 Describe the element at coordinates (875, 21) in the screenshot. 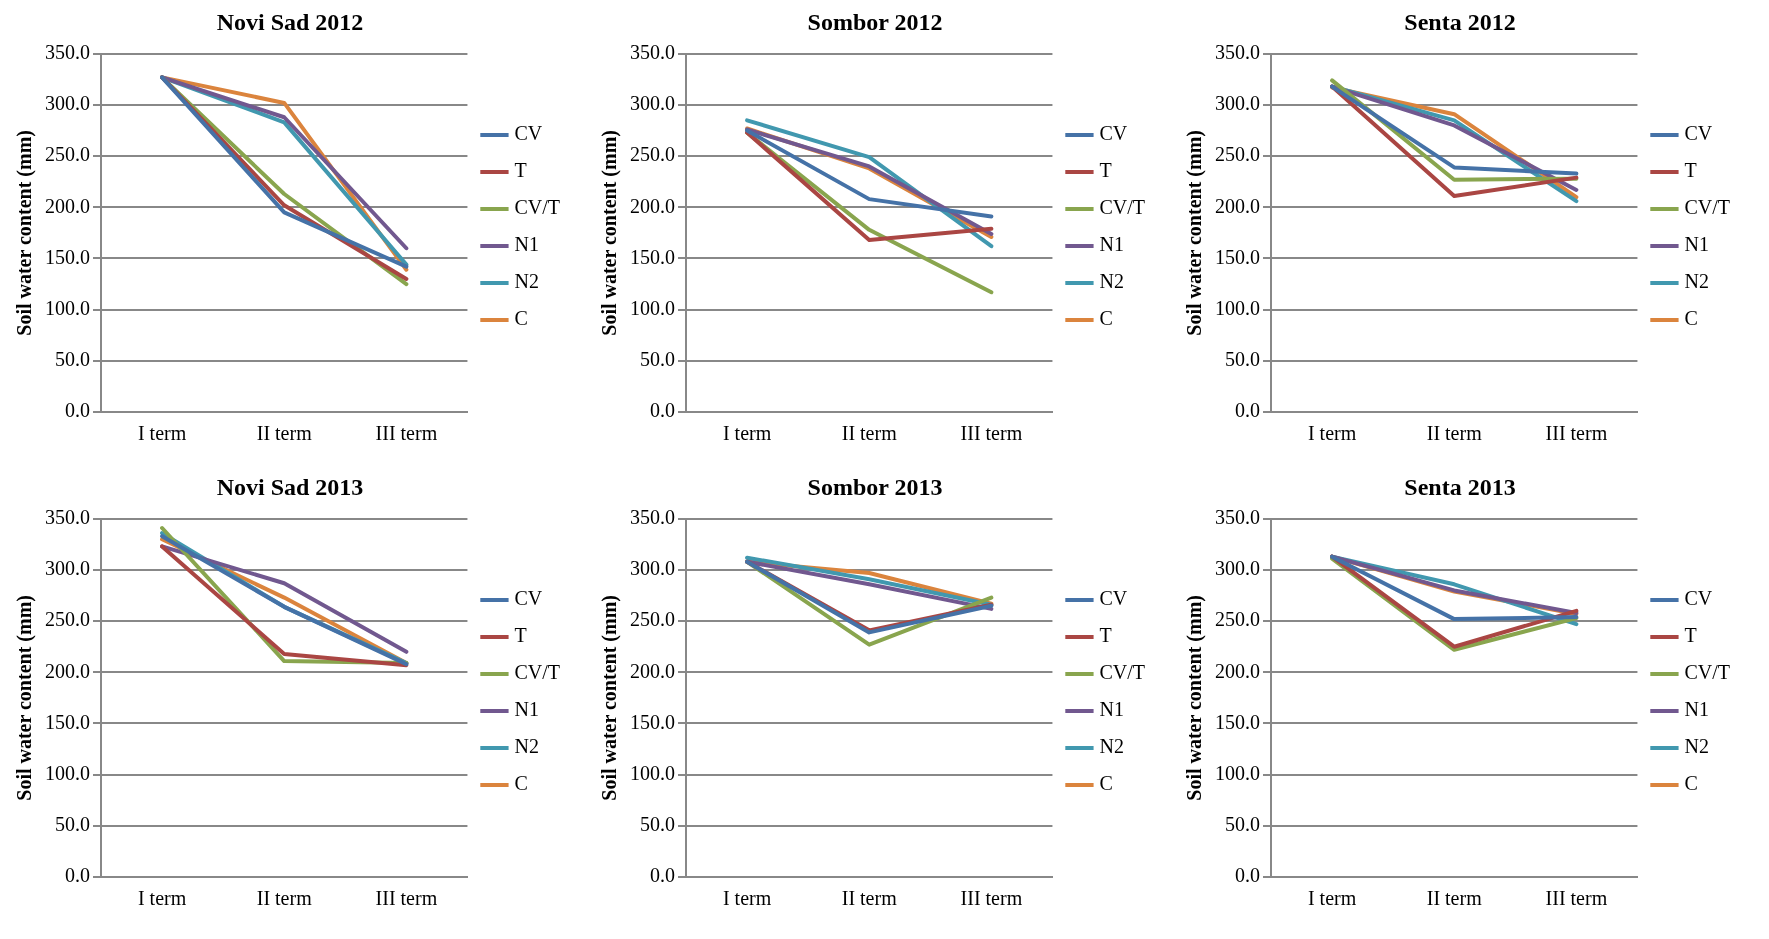

I see `chart-title: Sombor 2012` at that location.